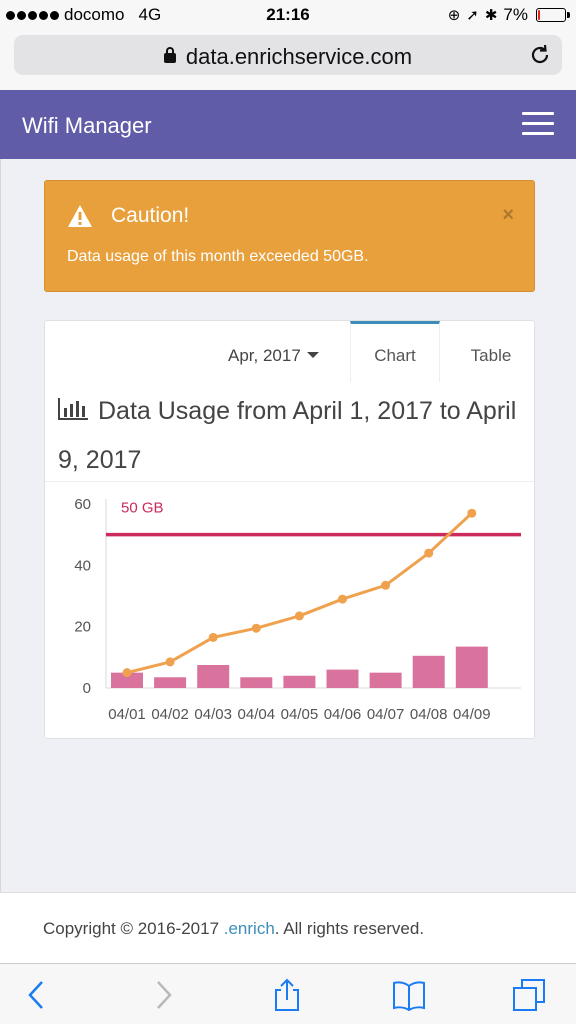 The width and height of the screenshot is (576, 1024). What do you see at coordinates (299, 56) in the screenshot?
I see `url-text: data.enrichservice.com` at bounding box center [299, 56].